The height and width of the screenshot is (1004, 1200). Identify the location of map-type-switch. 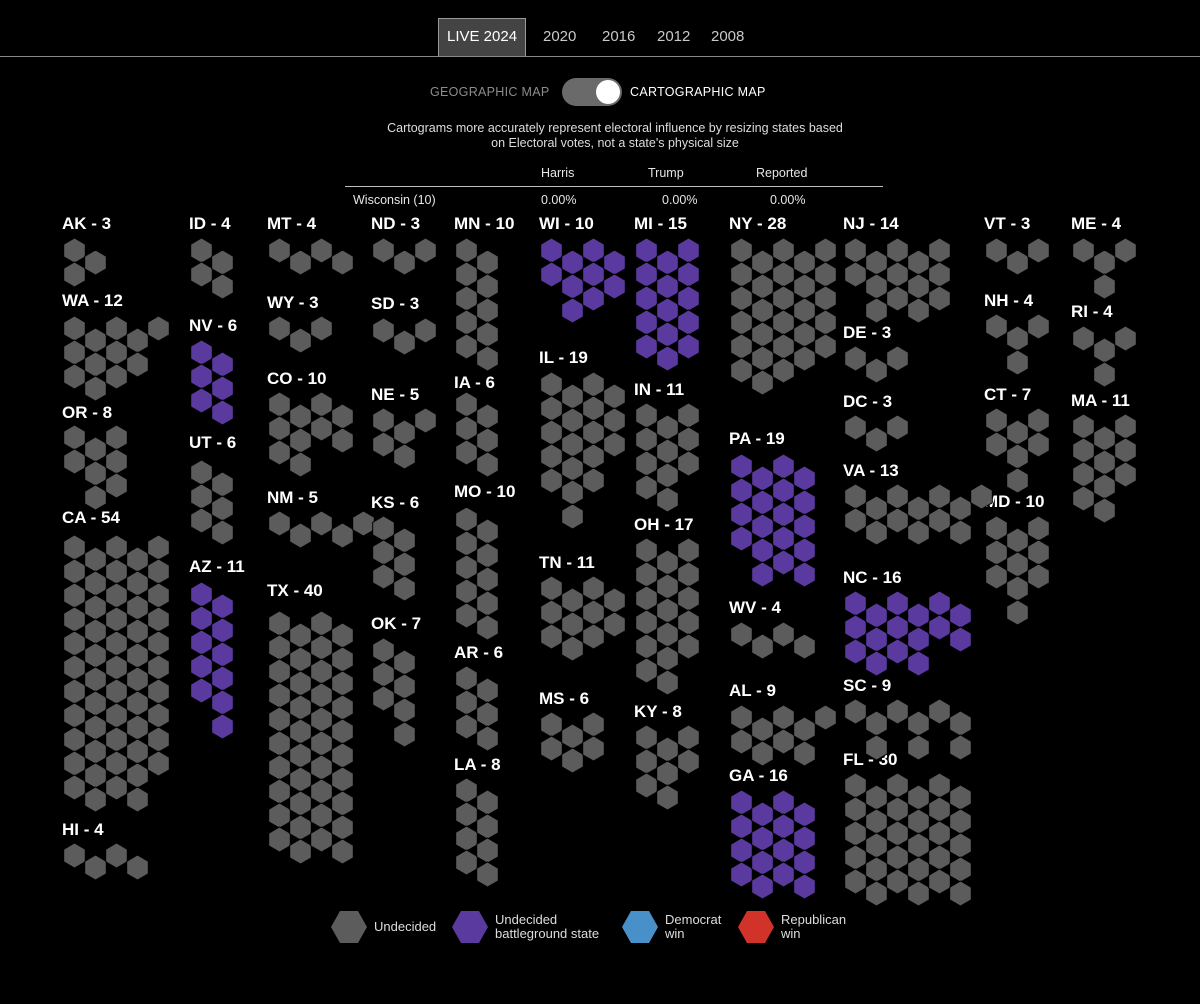
(592, 92).